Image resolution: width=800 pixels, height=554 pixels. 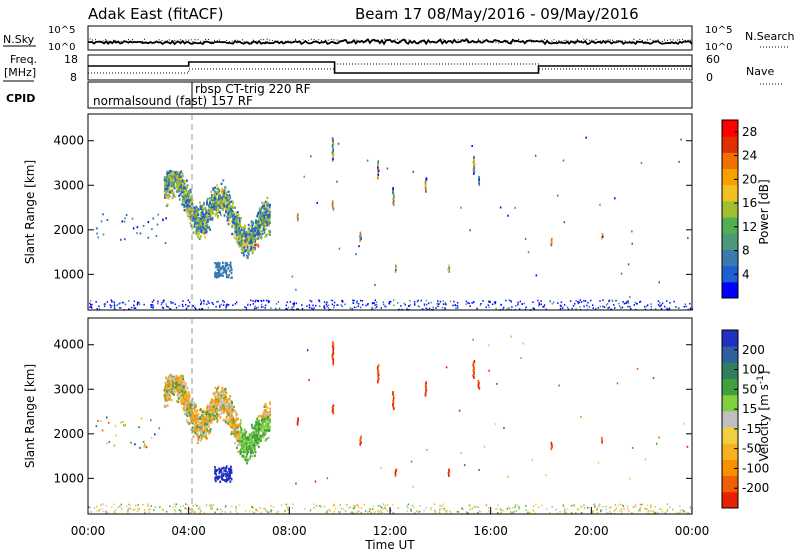 What do you see at coordinates (692, 531) in the screenshot?
I see `x-tick-label: 00:00` at bounding box center [692, 531].